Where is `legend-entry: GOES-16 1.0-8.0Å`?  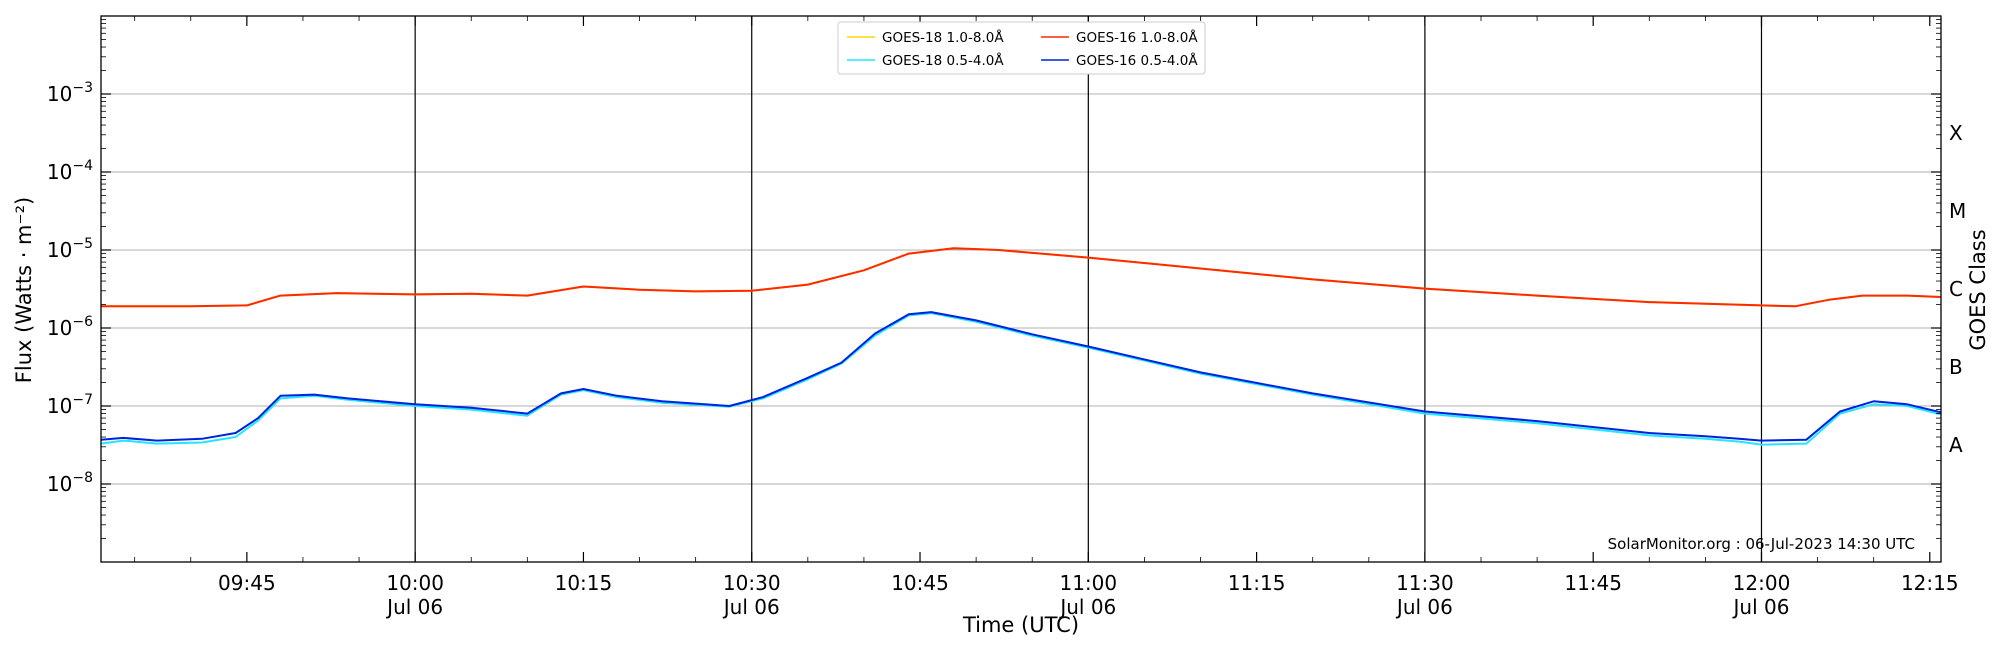
legend-entry: GOES-16 1.0-8.0Å is located at coordinates (1137, 37).